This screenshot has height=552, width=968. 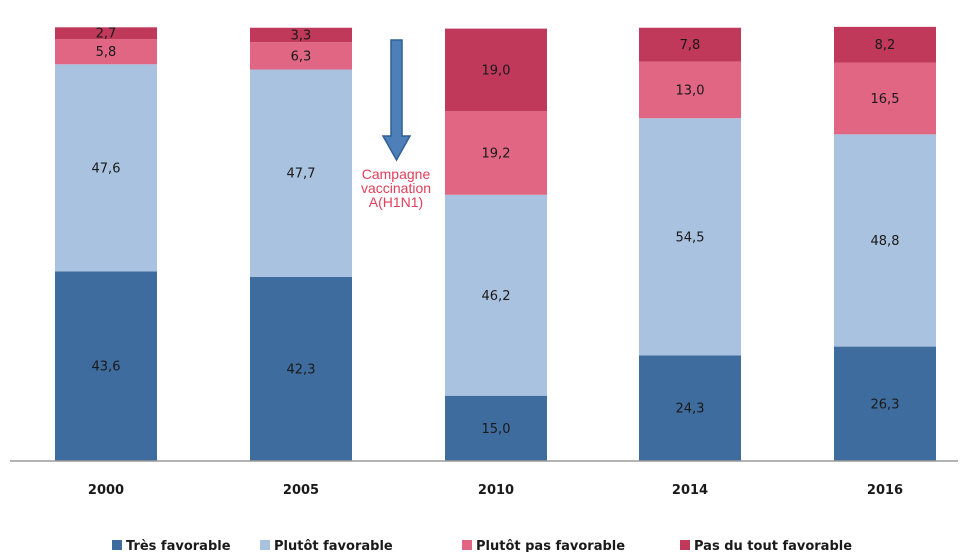 I want to click on data-label-2014-s1: 24,3, so click(x=690, y=409).